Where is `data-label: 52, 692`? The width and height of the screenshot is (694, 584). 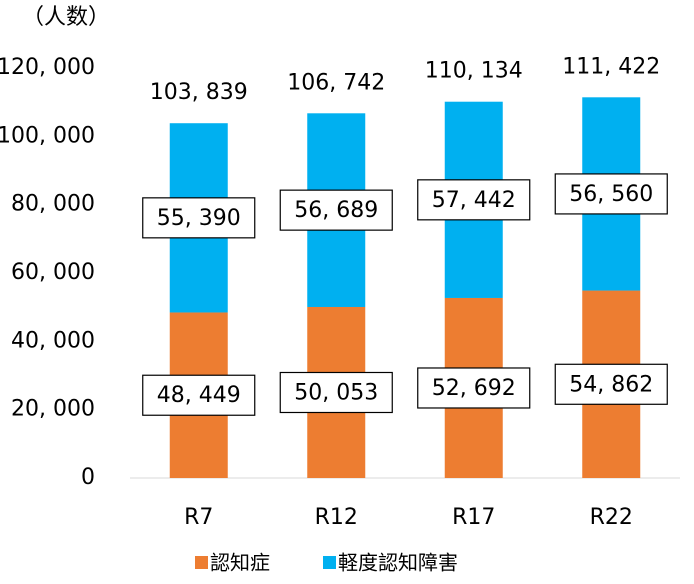 data-label: 52, 692 is located at coordinates (474, 388).